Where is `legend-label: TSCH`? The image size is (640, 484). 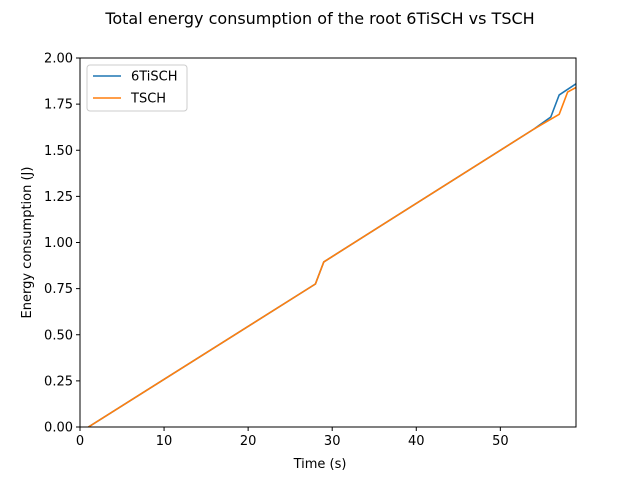 legend-label: TSCH is located at coordinates (148, 99).